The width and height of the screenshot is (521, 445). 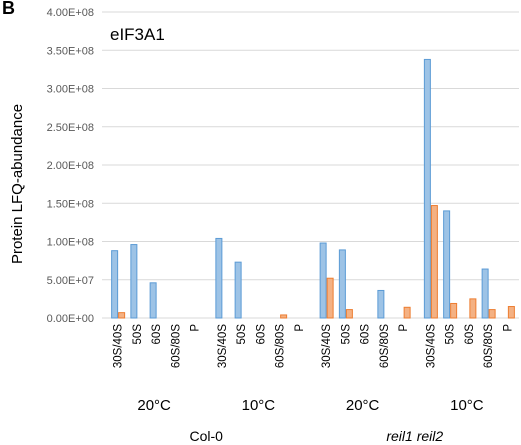 What do you see at coordinates (70, 243) in the screenshot?
I see `y-tick-label: 1.00E+08` at bounding box center [70, 243].